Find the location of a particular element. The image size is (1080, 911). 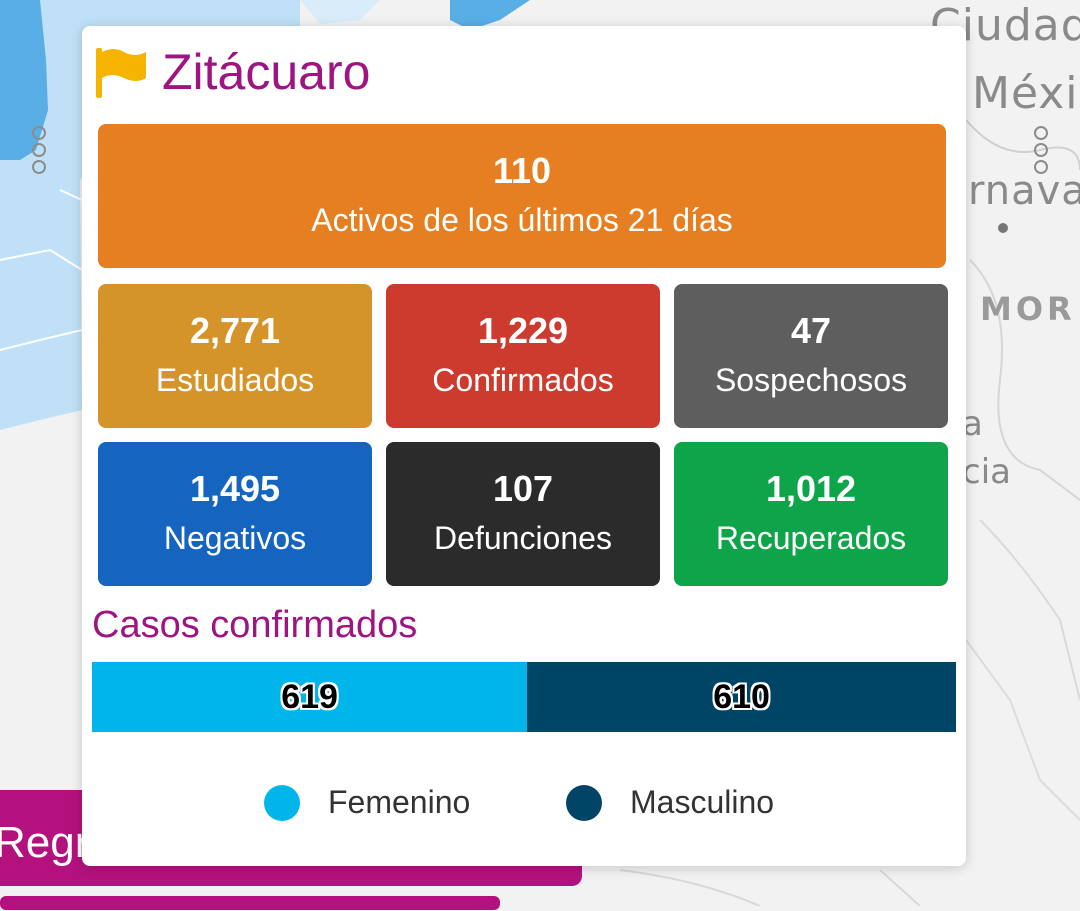

activos-label: Activos de los últimos 21 días is located at coordinates (522, 220).